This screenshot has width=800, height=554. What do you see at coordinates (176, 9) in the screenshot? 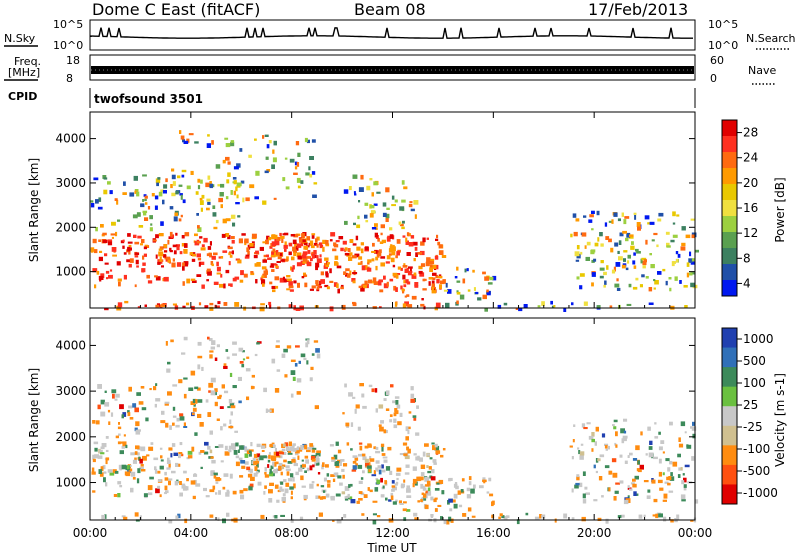
I see `station-title: Dome C East (fitACF)` at bounding box center [176, 9].